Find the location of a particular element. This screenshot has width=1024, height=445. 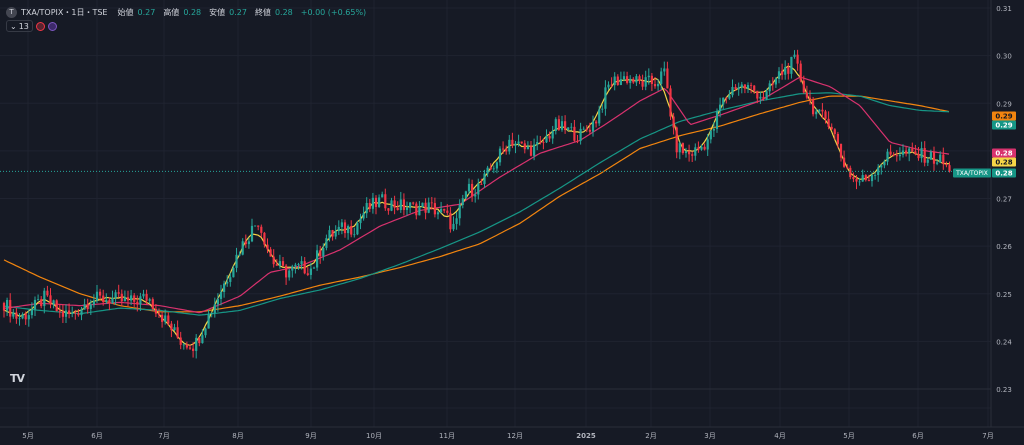

price-axis: 0.31 0.30 0.29 0.28 0.27 0.26 0.25 0.24 0.23 is located at coordinates (1004, 199).